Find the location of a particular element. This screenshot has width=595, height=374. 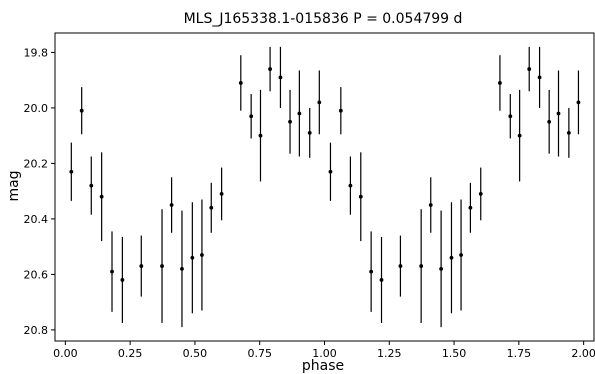

x-axis: 0.00 0.25 0.50 0.75 1.00 1.25 1.50 1.75 2.00 is located at coordinates (324, 350).